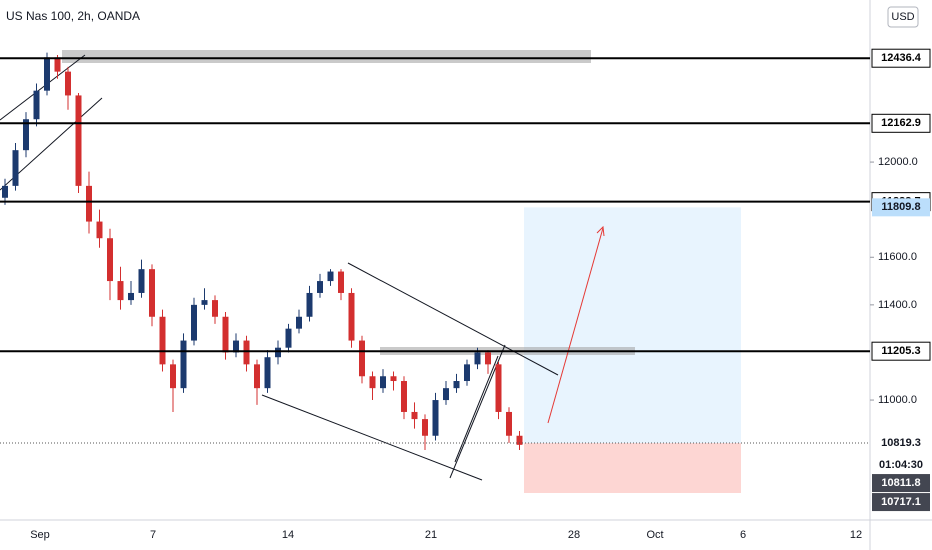  I want to click on level-label: 12436.4, so click(901, 58).